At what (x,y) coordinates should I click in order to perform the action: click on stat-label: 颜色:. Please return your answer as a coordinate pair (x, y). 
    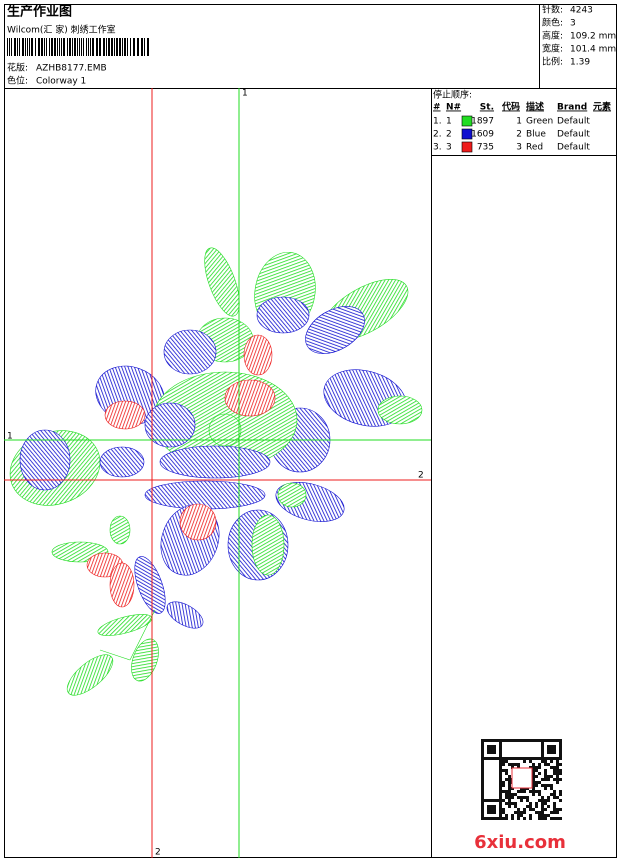
    Looking at the image, I should click on (552, 23).